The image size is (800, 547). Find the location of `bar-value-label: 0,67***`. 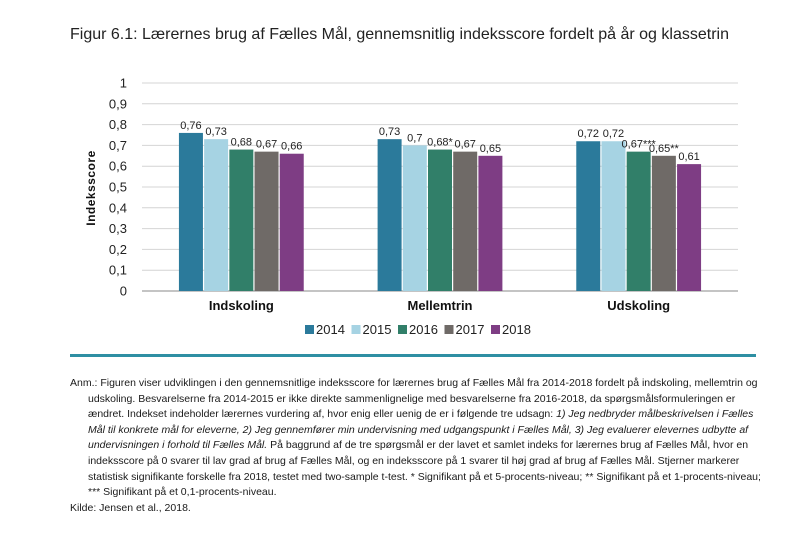

bar-value-label: 0,67*** is located at coordinates (639, 145).